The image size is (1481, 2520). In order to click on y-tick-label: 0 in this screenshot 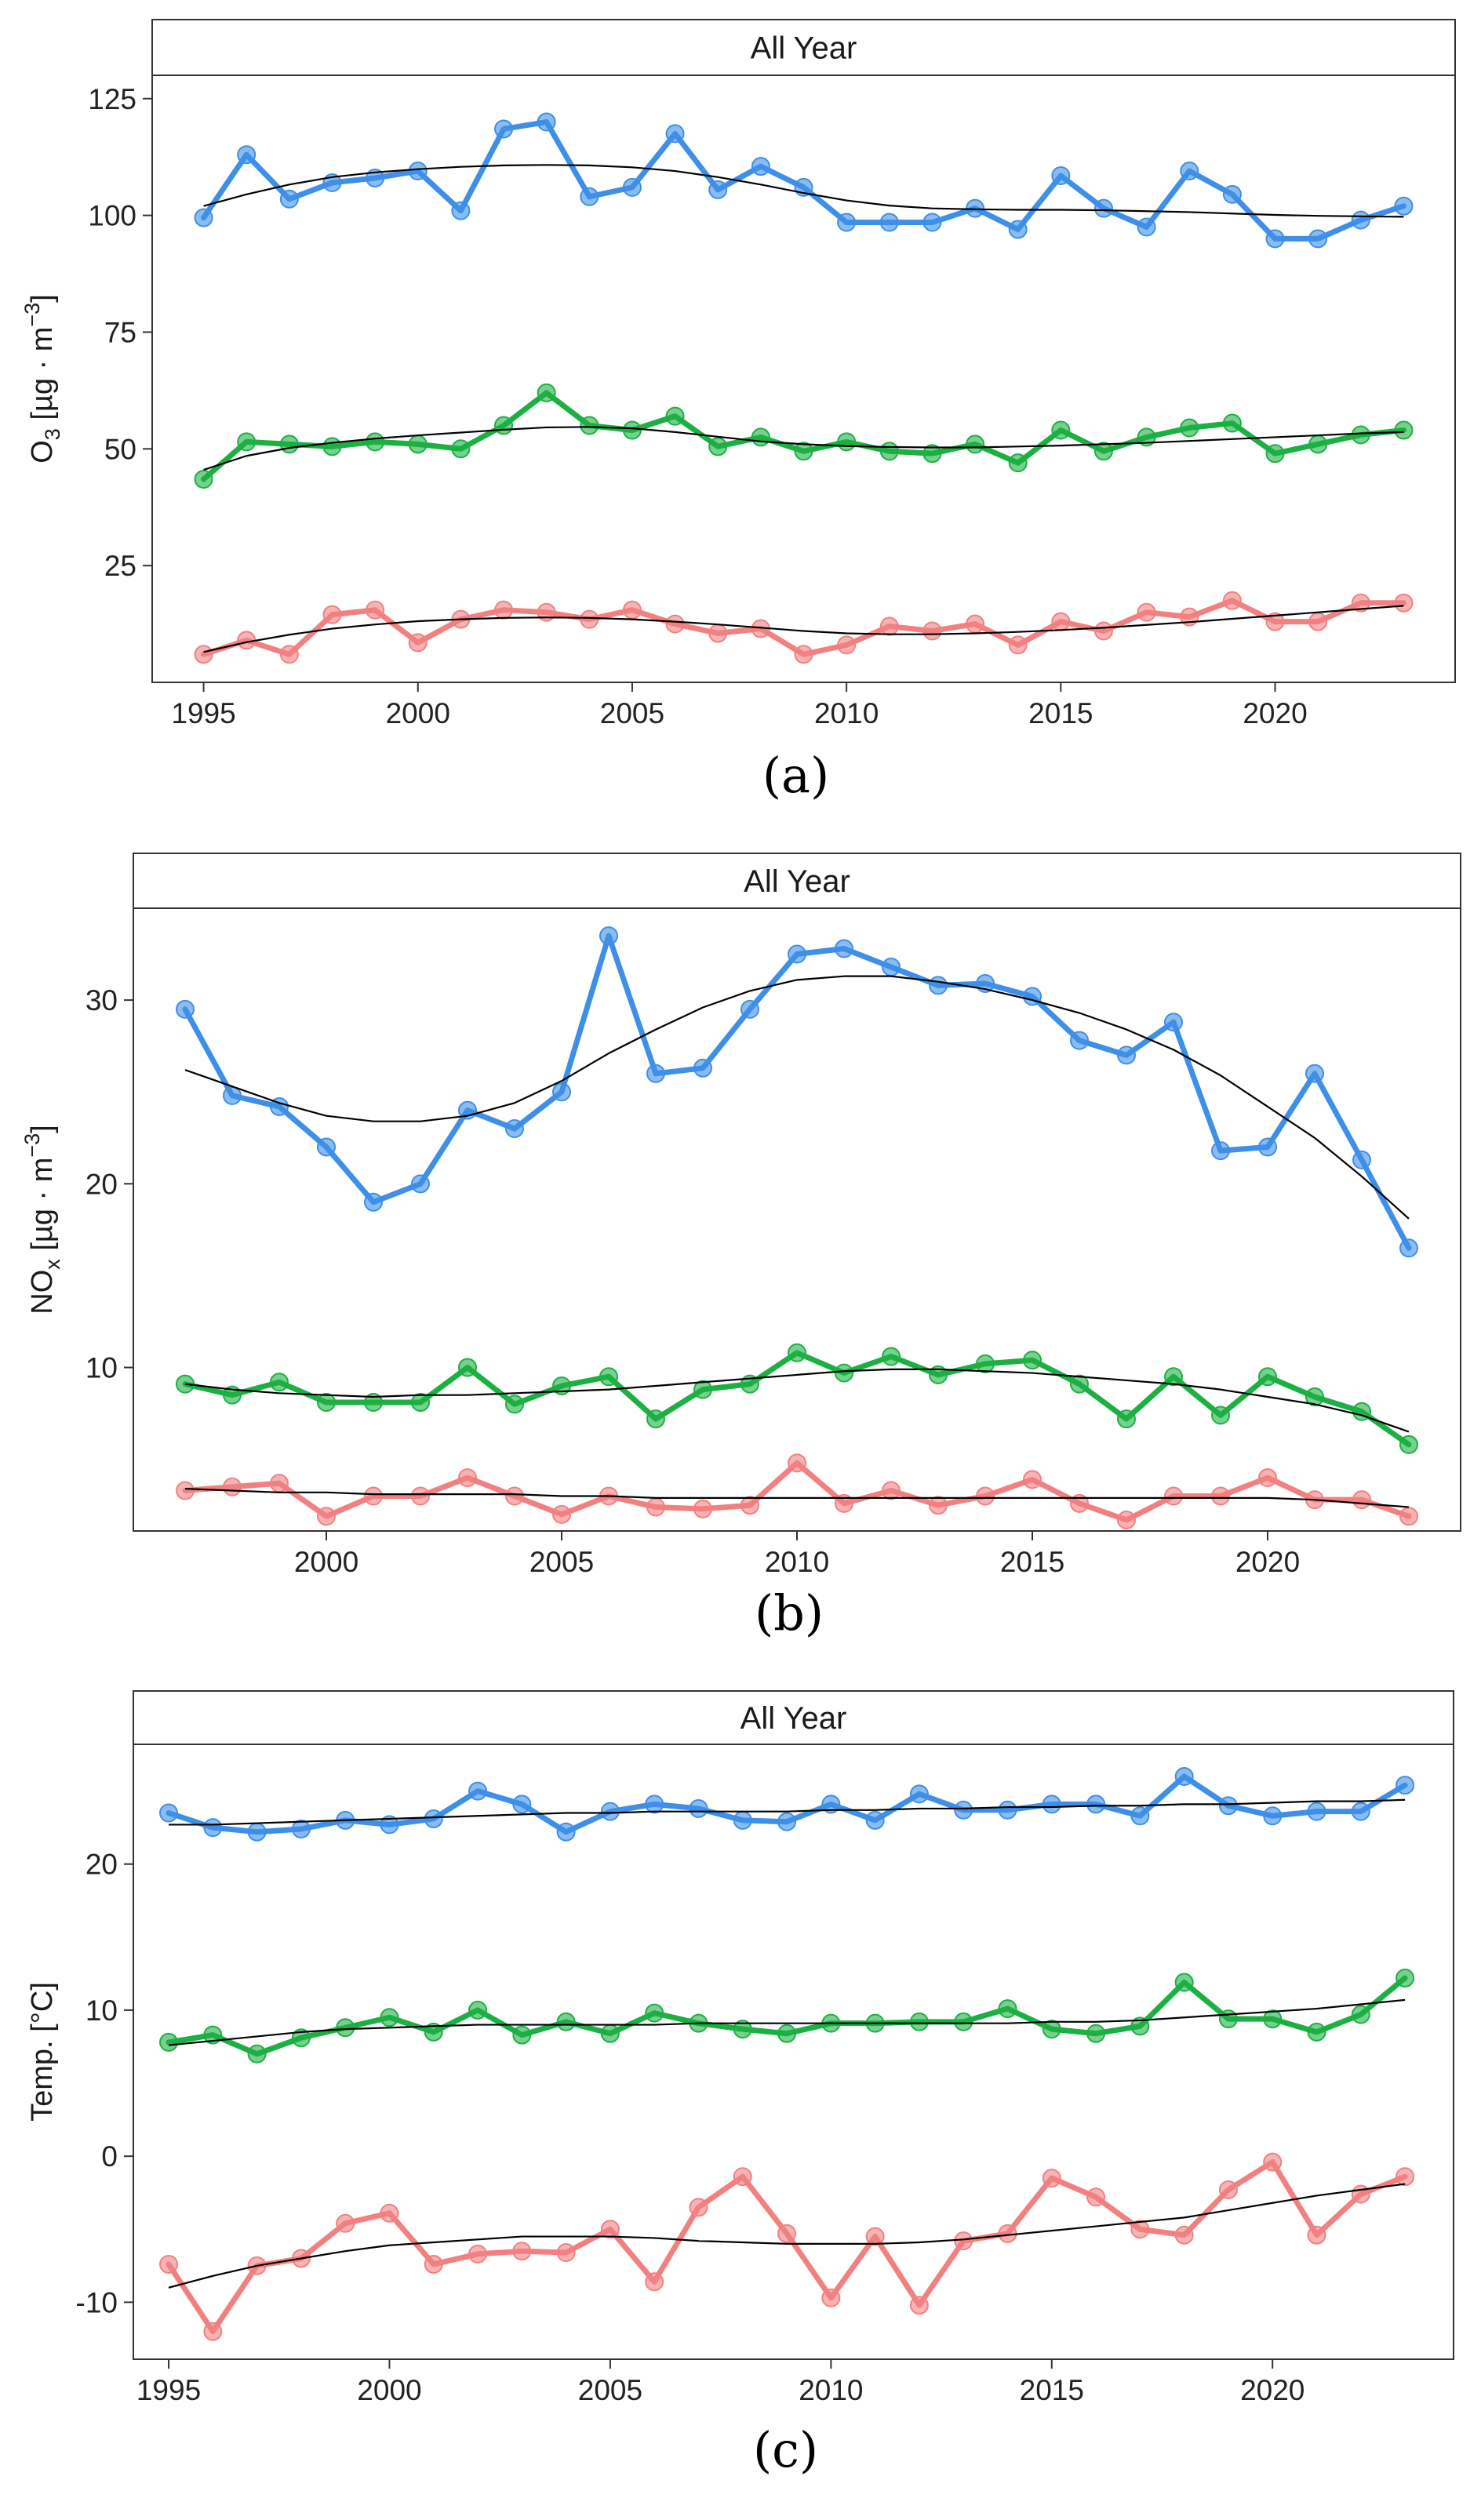, I will do `click(109, 2156)`.